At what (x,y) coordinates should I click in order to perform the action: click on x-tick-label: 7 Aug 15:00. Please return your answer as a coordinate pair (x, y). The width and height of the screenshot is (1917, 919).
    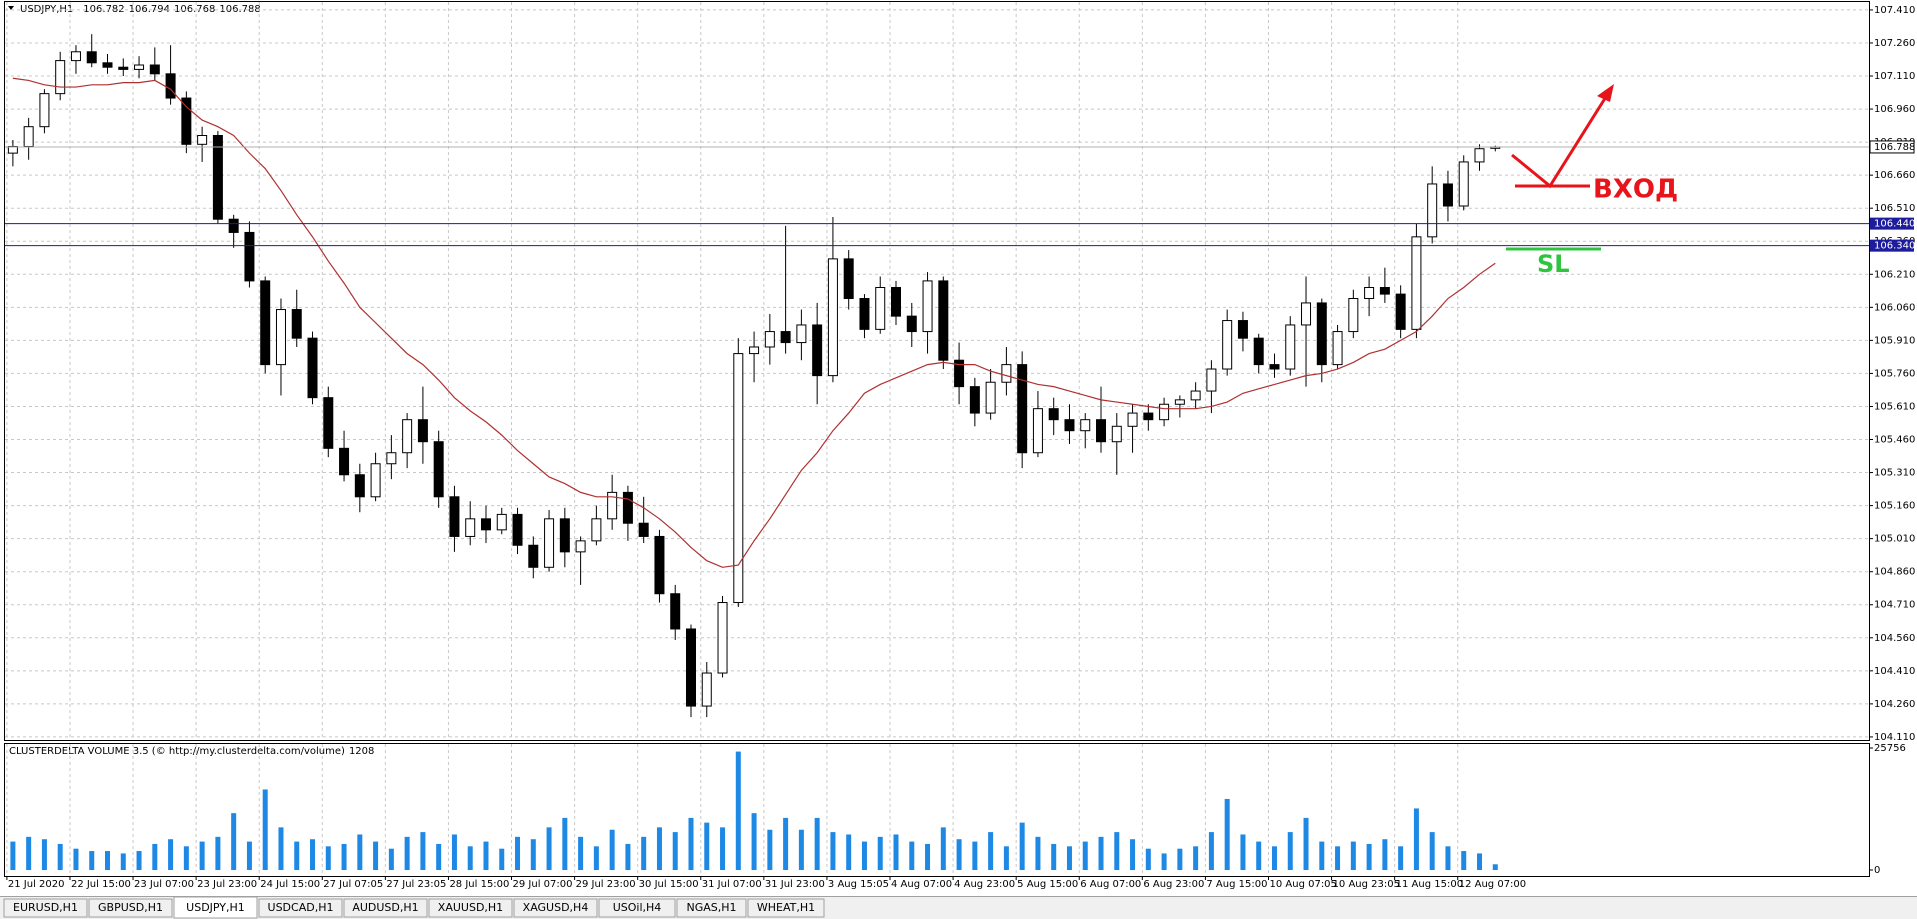
    Looking at the image, I should click on (1236, 884).